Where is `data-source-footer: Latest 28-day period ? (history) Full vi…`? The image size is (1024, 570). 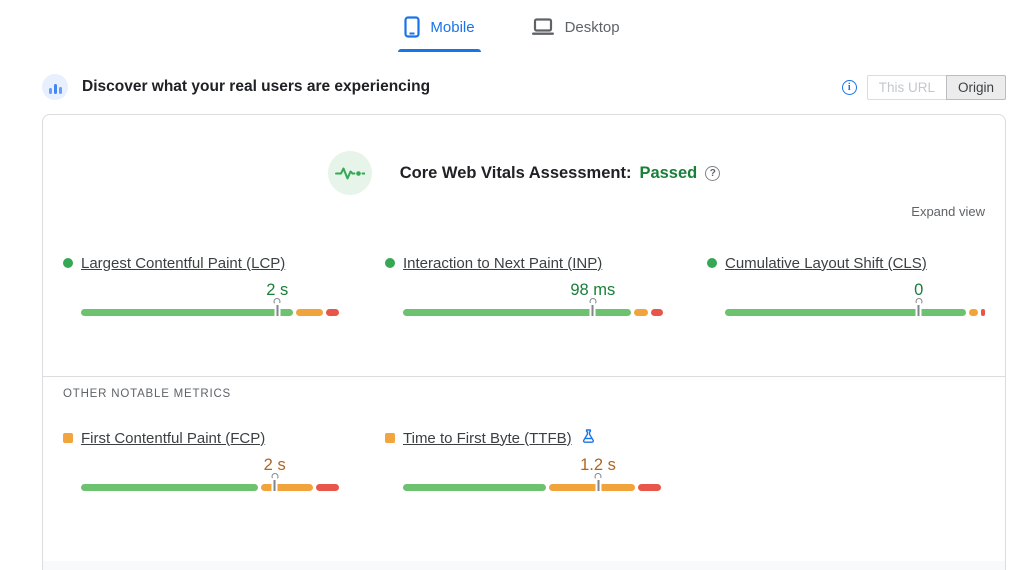 data-source-footer: Latest 28-day period ? (history) Full vi… is located at coordinates (524, 565).